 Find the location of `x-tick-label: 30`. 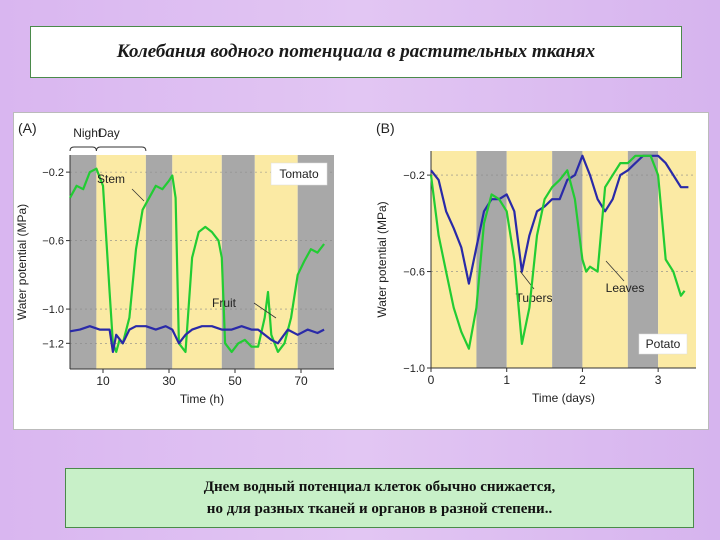

x-tick-label: 30 is located at coordinates (169, 381).